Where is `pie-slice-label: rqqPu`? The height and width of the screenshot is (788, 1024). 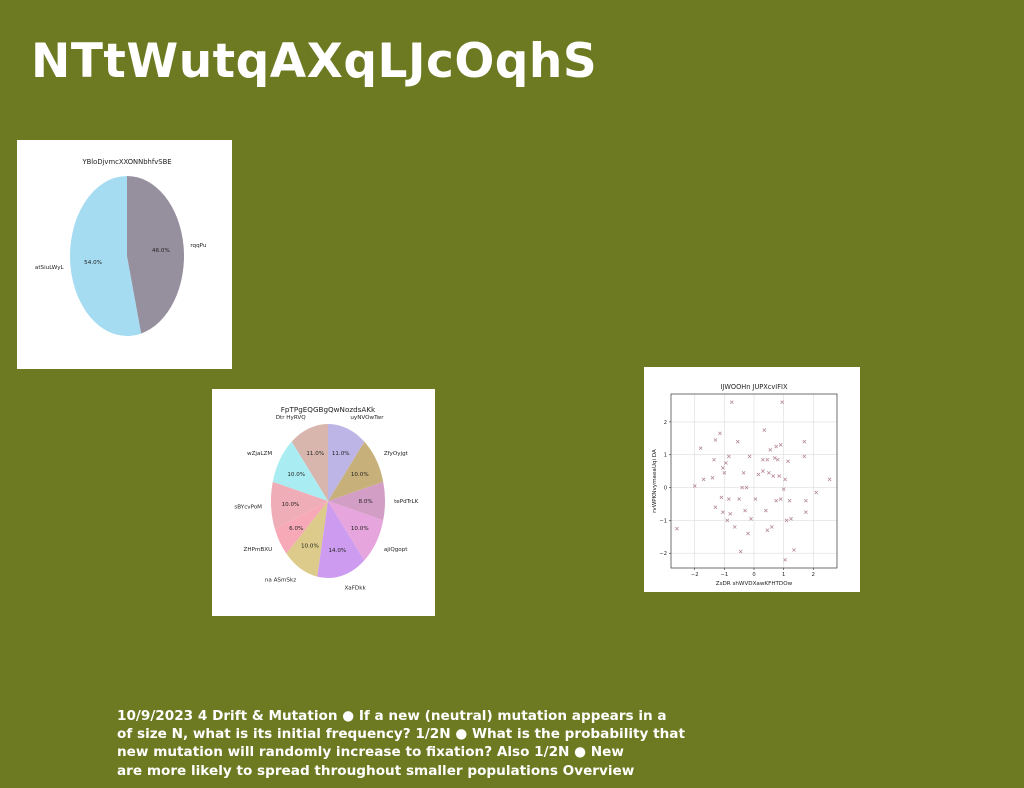
pie-slice-label: rqqPu is located at coordinates (198, 246).